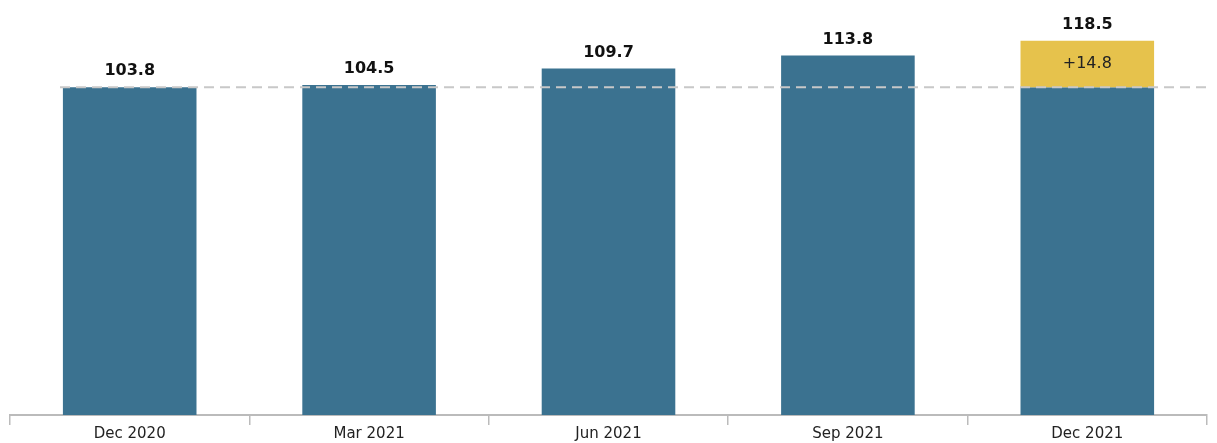  What do you see at coordinates (1087, 432) in the screenshot?
I see `x-tick-label: Dec 2021` at bounding box center [1087, 432].